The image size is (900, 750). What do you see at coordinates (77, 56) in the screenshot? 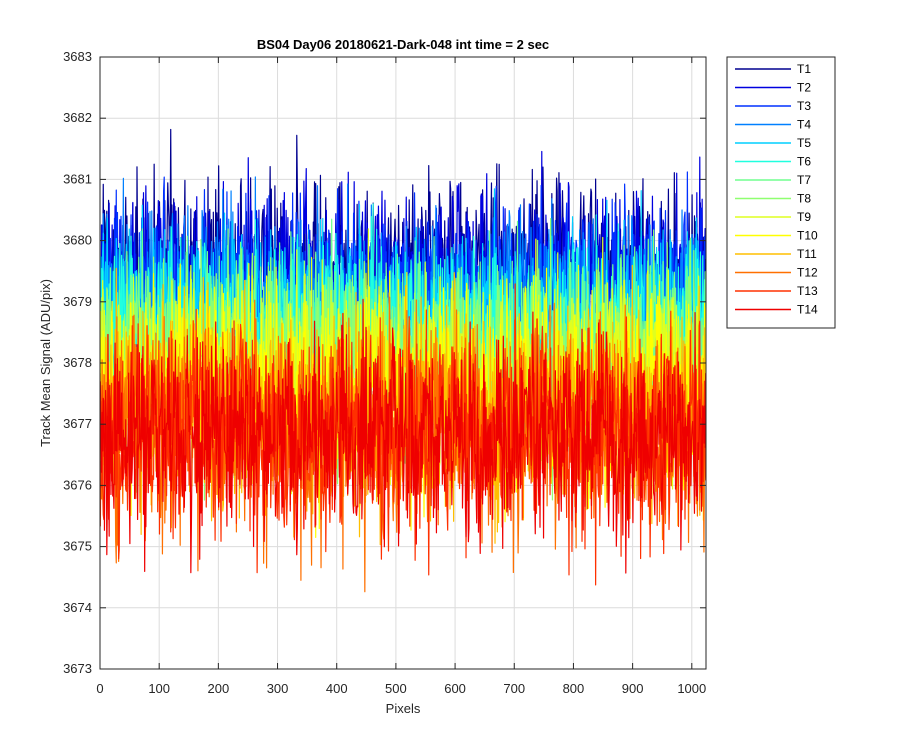
I see `y-tick-label: 3683` at bounding box center [77, 56].